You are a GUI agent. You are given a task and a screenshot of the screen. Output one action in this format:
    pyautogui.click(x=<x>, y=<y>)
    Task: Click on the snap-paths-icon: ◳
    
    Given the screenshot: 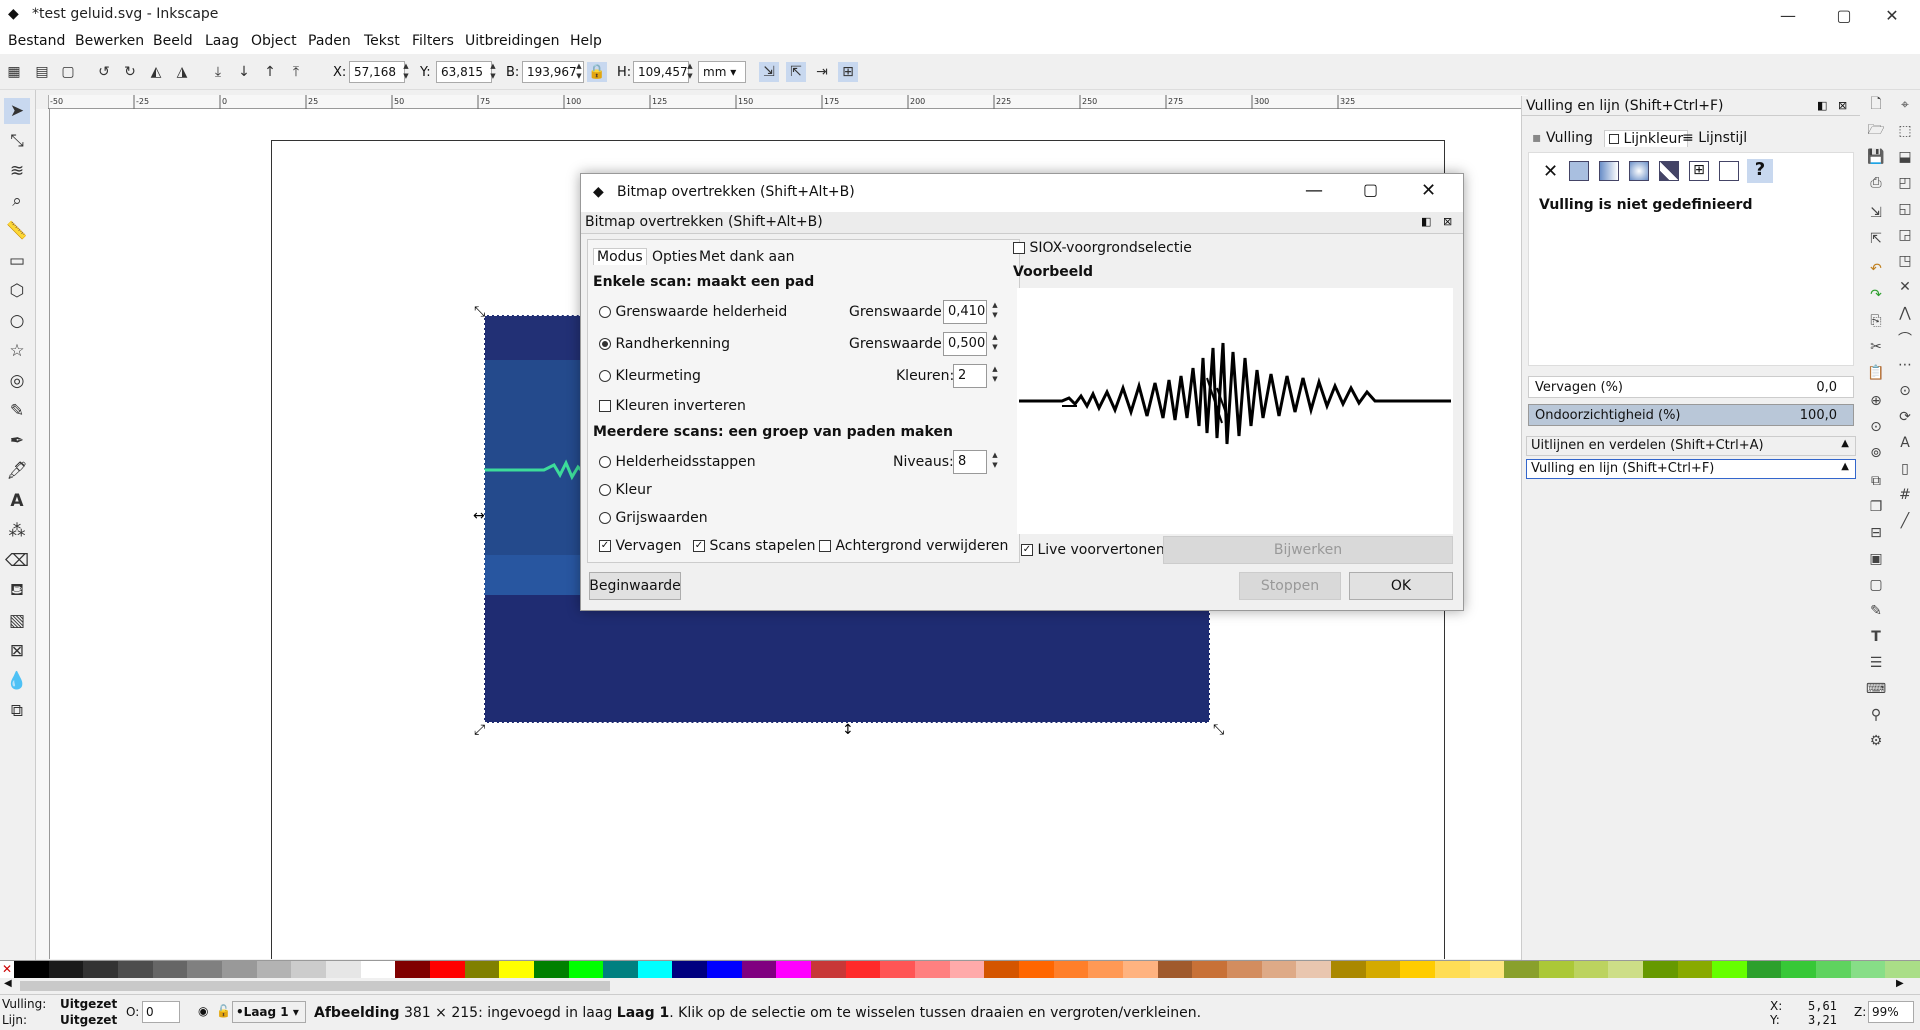 What is the action you would take?
    pyautogui.click(x=1905, y=261)
    